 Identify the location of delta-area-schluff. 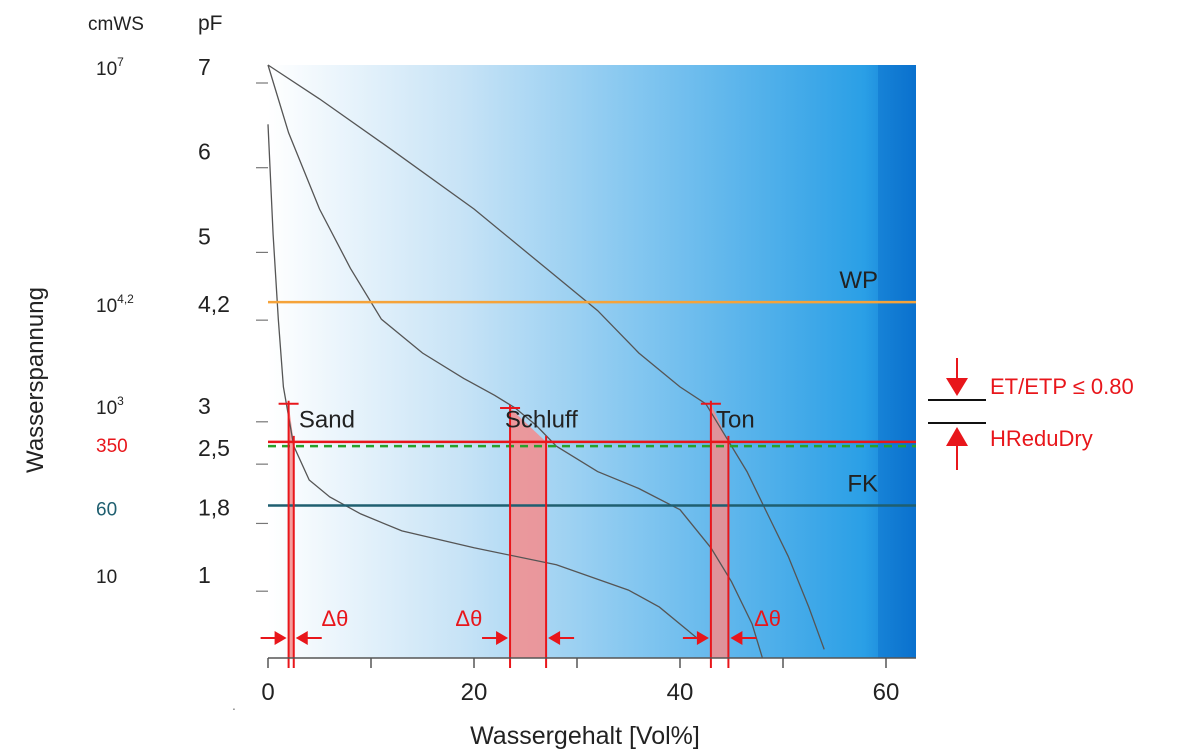
(528, 533).